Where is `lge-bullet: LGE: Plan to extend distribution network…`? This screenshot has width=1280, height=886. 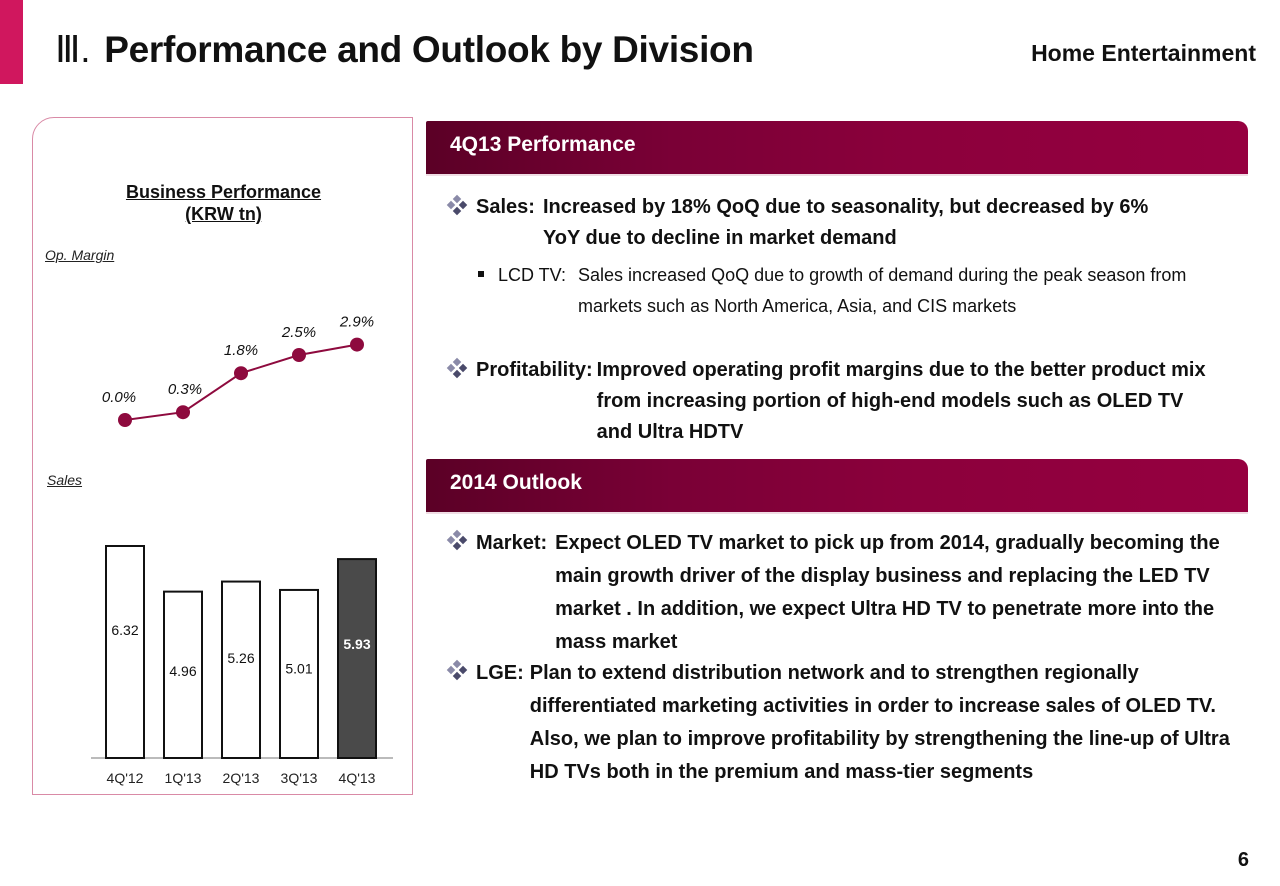
lge-bullet: LGE: Plan to extend distribution network… is located at coordinates (846, 723).